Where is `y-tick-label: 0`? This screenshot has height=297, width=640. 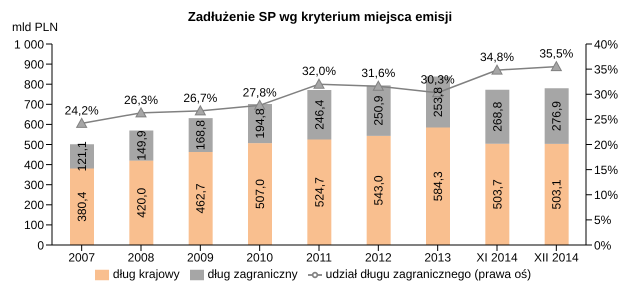
y-tick-label: 0 is located at coordinates (40, 245).